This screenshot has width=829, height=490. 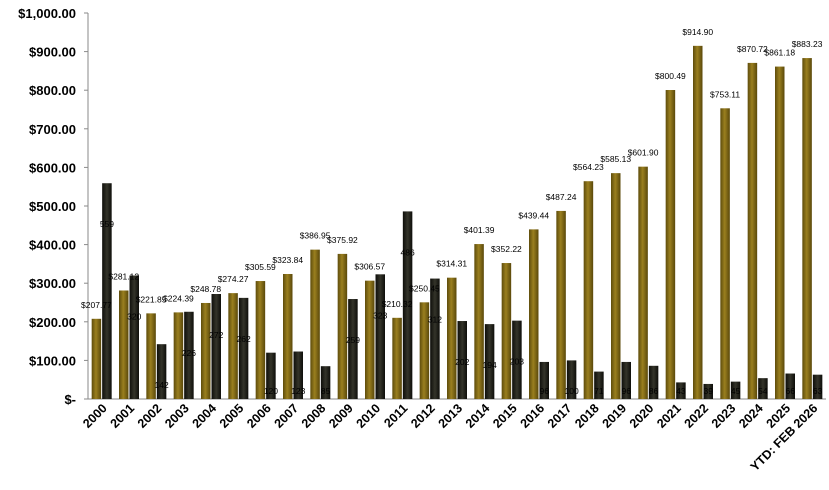 I want to click on data-label-price: $870.72, so click(x=752, y=49).